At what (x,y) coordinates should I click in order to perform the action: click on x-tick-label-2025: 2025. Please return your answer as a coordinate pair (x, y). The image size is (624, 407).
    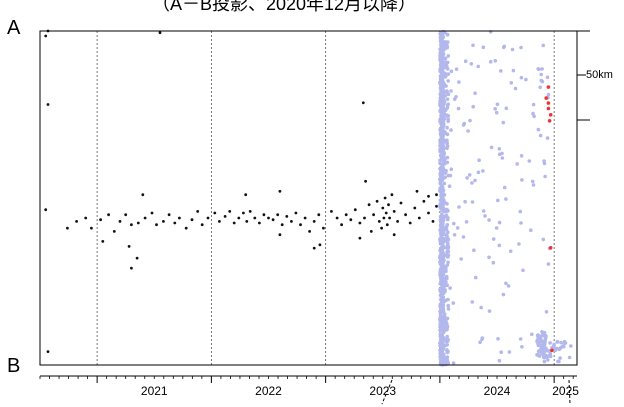
    Looking at the image, I should click on (565, 391).